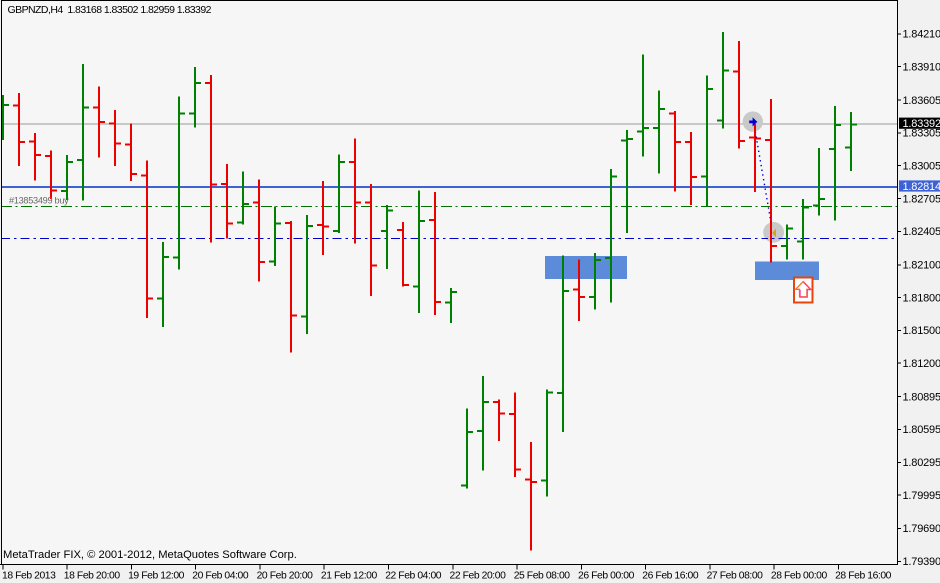 The width and height of the screenshot is (940, 583). What do you see at coordinates (921, 68) in the screenshot?
I see `svg-text: 1.83910` at bounding box center [921, 68].